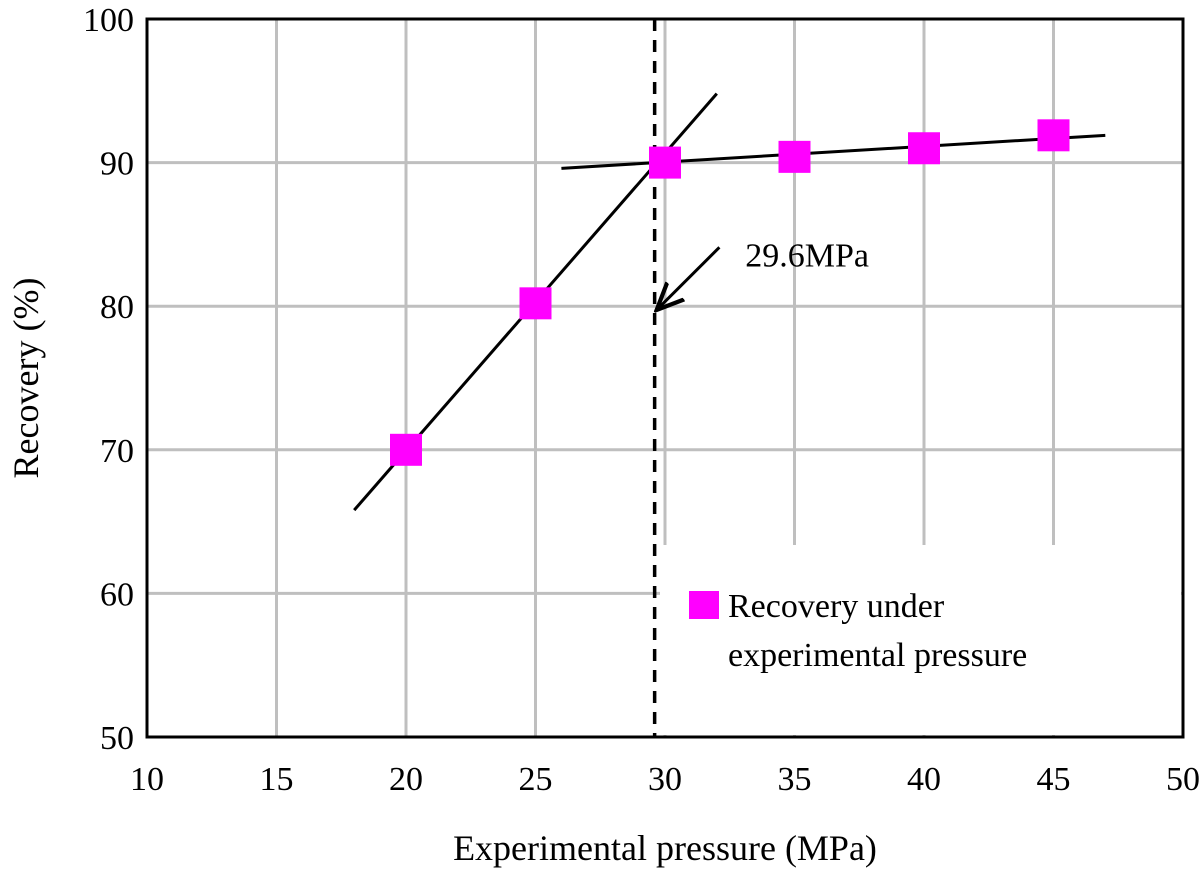  Describe the element at coordinates (836, 606) in the screenshot. I see `legend-text-line-1: Recovery under` at that location.